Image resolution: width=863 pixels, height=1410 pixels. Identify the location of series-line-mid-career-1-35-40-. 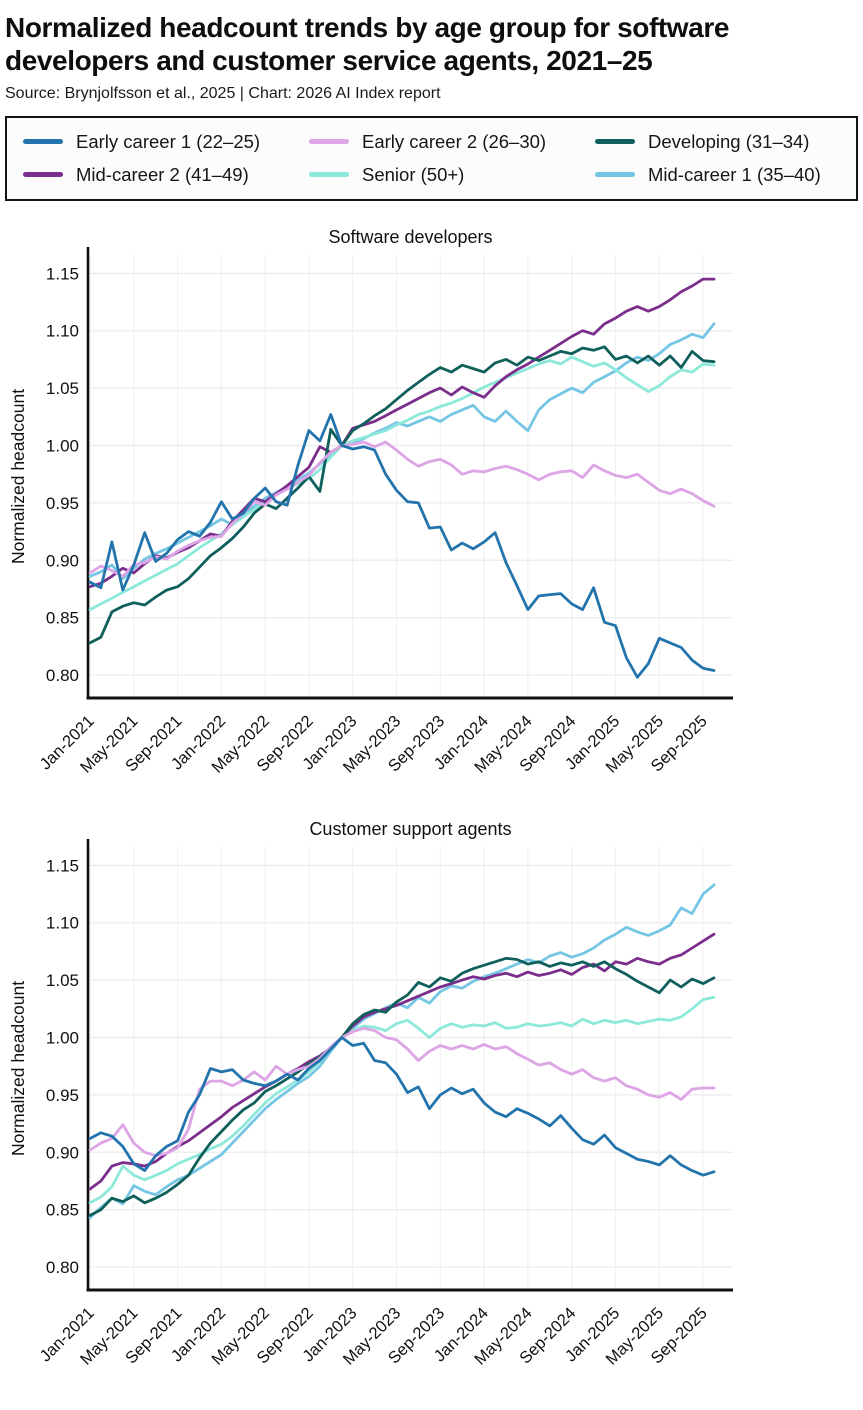
(402, 451).